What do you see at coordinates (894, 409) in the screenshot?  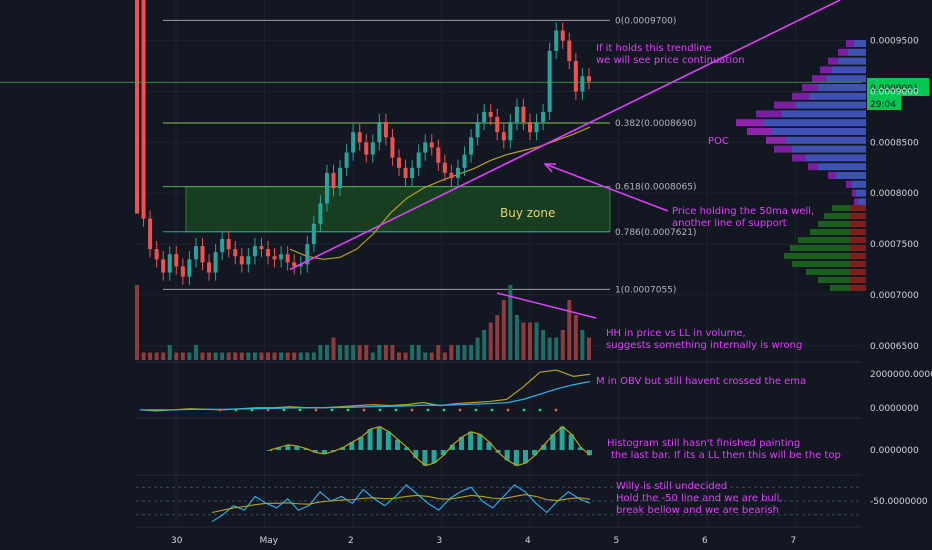 I see `obv-axis-tick: 0.0000000` at bounding box center [894, 409].